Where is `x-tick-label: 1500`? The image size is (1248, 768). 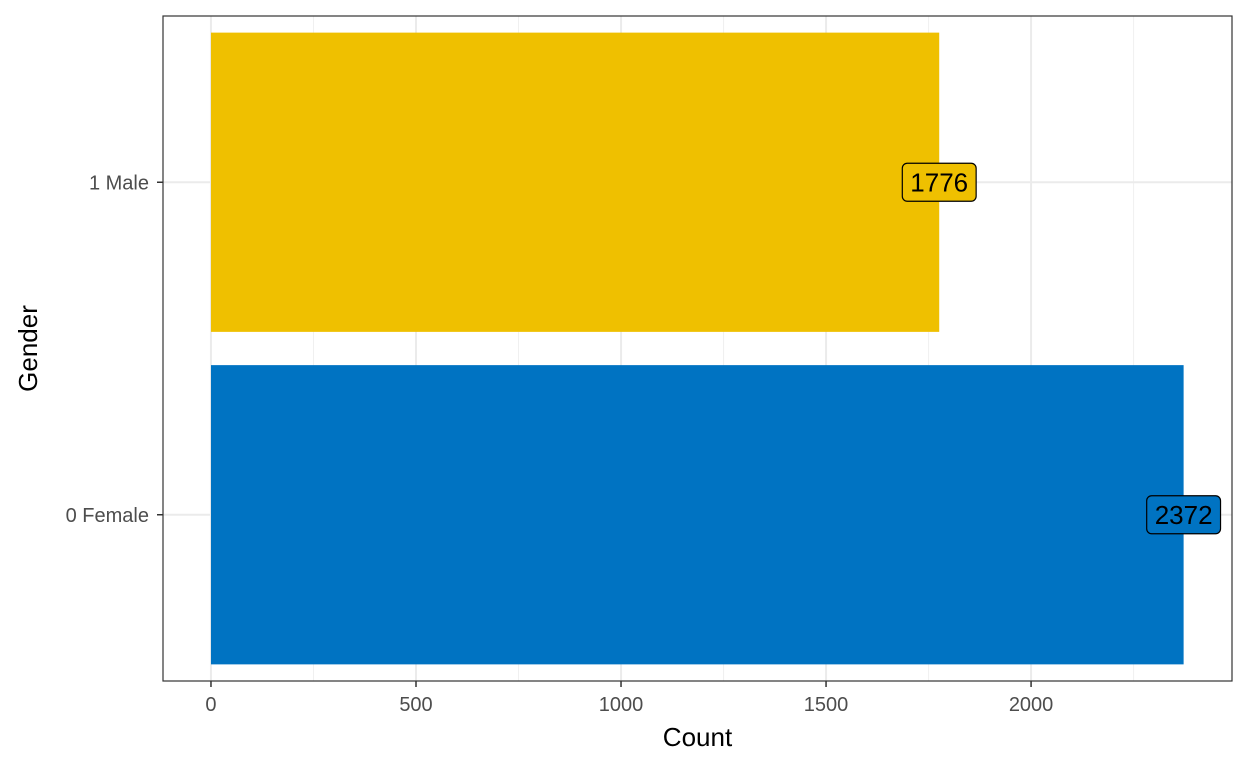
x-tick-label: 1500 is located at coordinates (826, 705).